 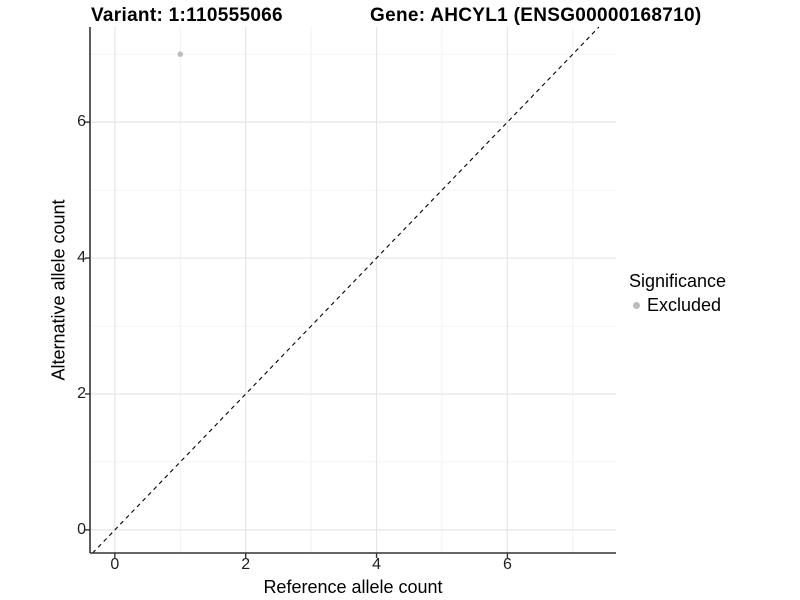 What do you see at coordinates (677, 293) in the screenshot?
I see `legend: Significance Excluded` at bounding box center [677, 293].